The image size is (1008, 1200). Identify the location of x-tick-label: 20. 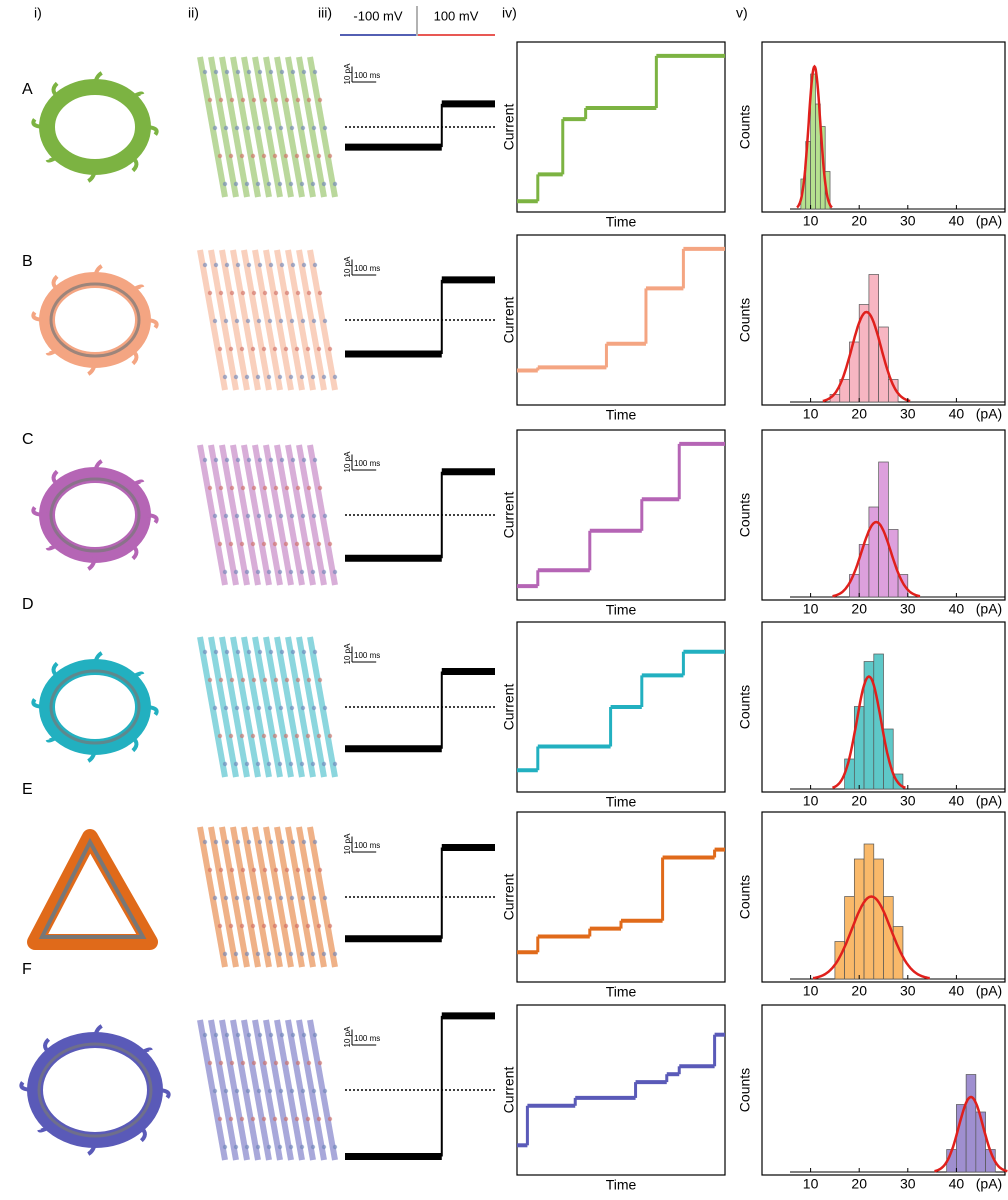
(859, 609).